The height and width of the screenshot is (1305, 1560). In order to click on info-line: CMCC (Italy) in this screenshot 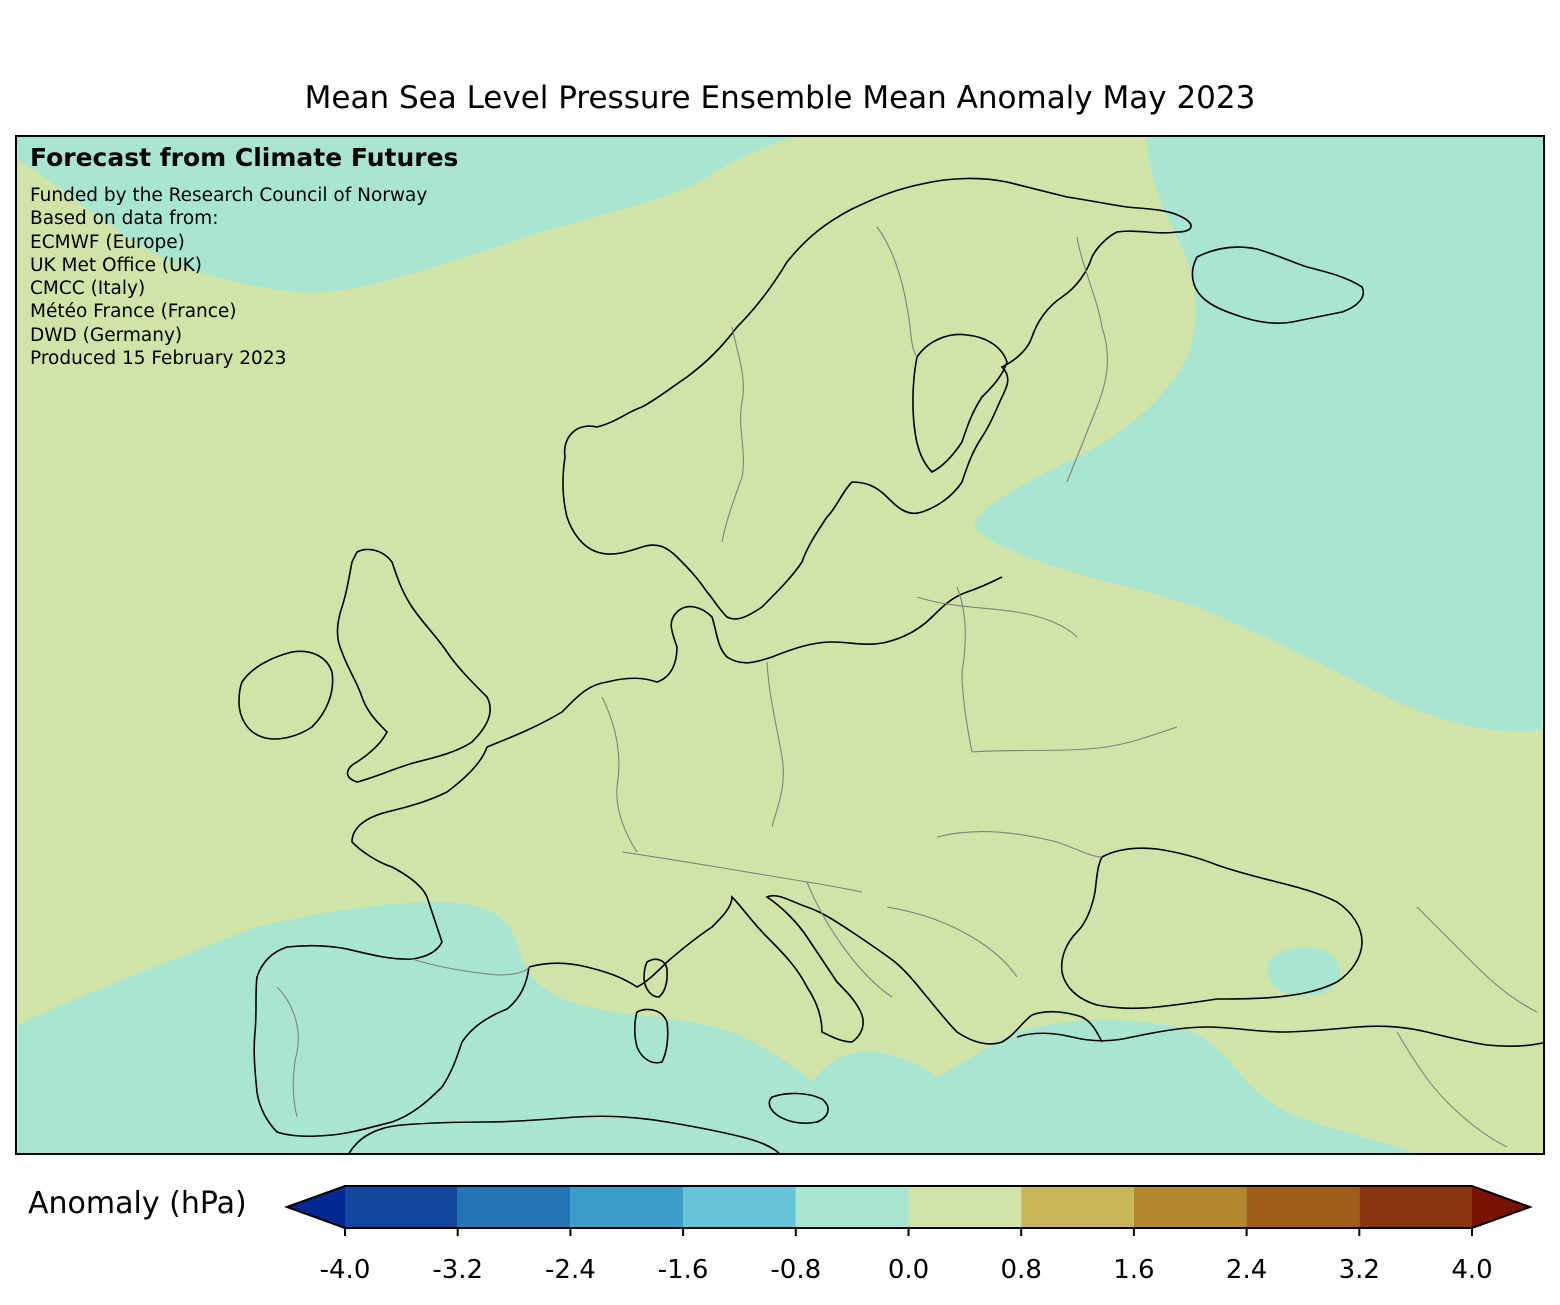, I will do `click(88, 289)`.